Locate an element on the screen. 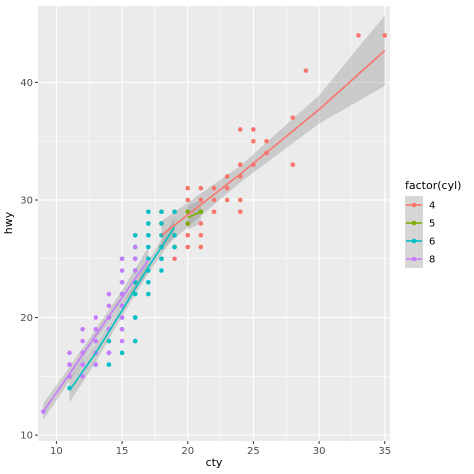 This screenshot has width=474, height=474. legend-label-8: 8 is located at coordinates (432, 260).